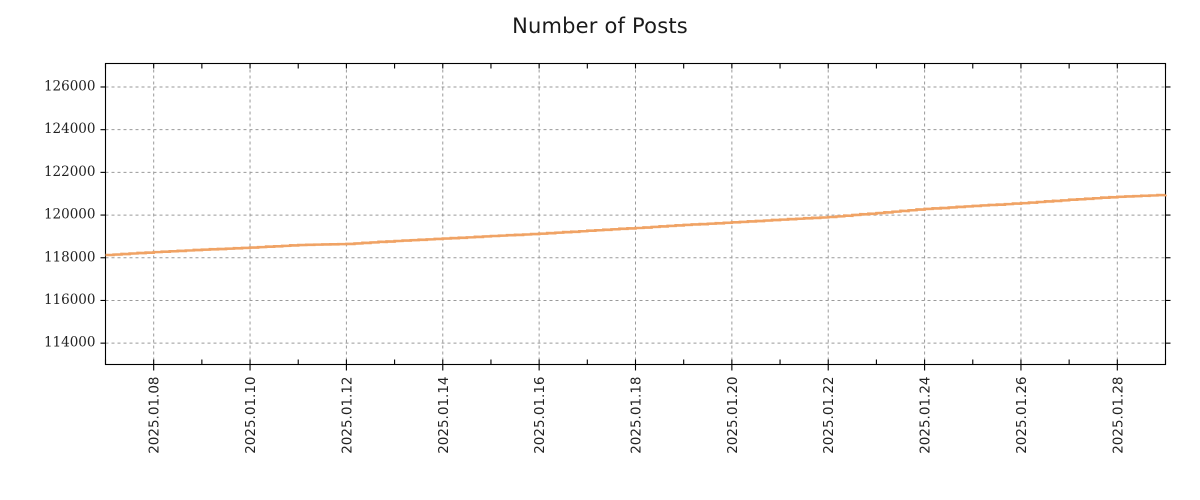 The width and height of the screenshot is (1200, 500). I want to click on y-tick-label: 126000, so click(70, 86).